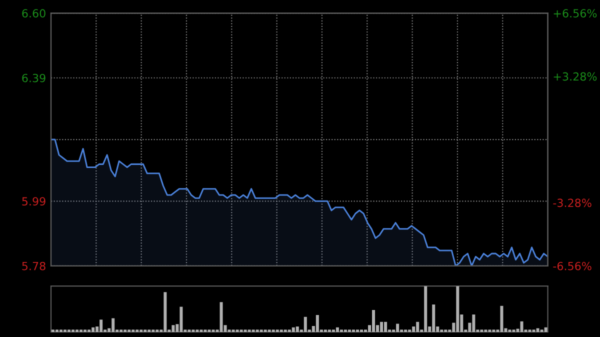 The width and height of the screenshot is (600, 337). I want to click on y-tick-label: 6.39, so click(34, 78).